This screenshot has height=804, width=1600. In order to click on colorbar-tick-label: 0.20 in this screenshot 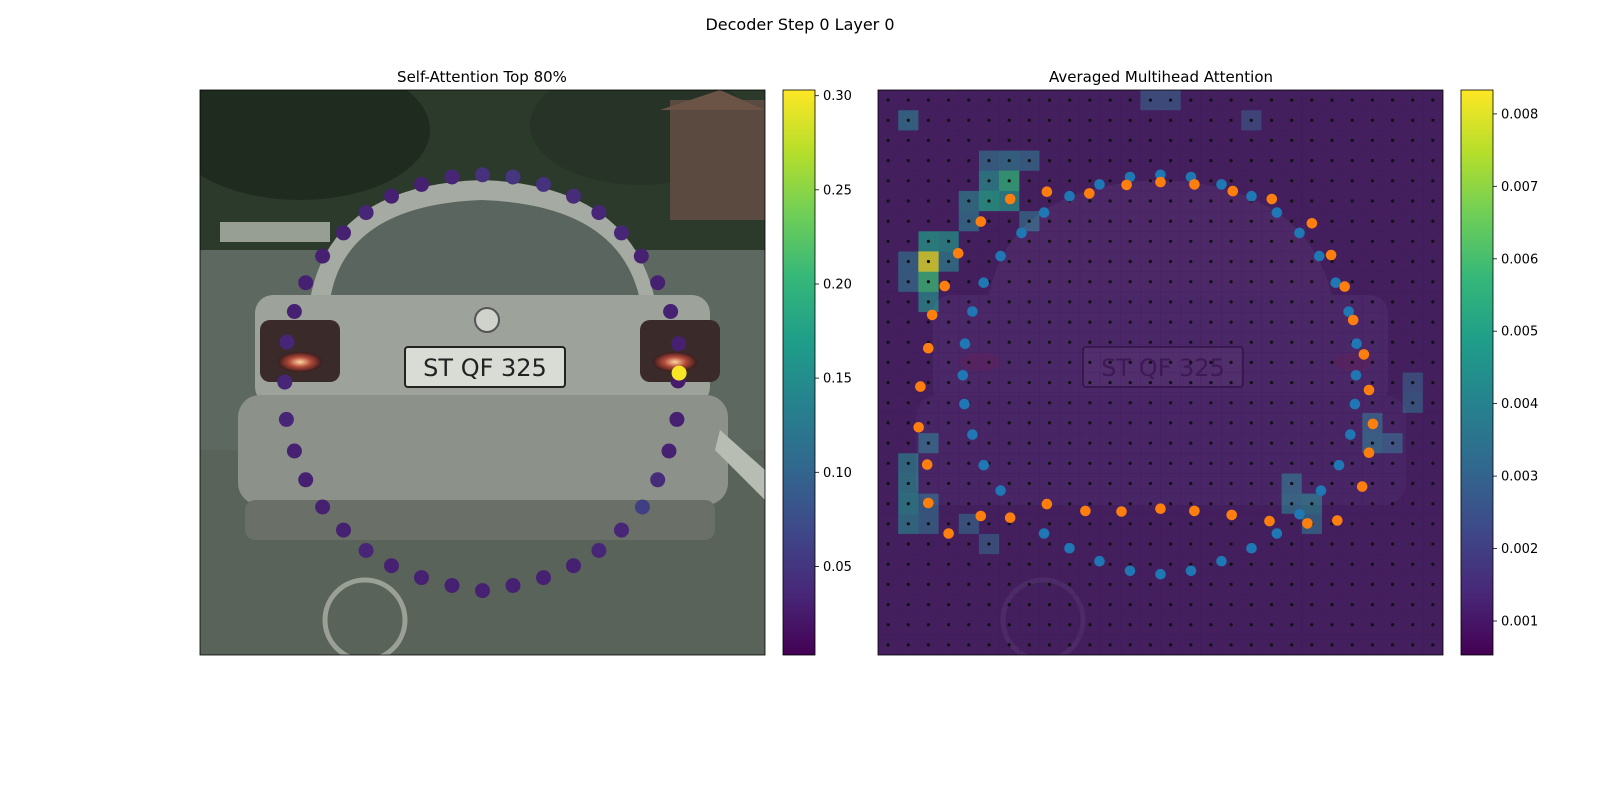, I will do `click(837, 285)`.